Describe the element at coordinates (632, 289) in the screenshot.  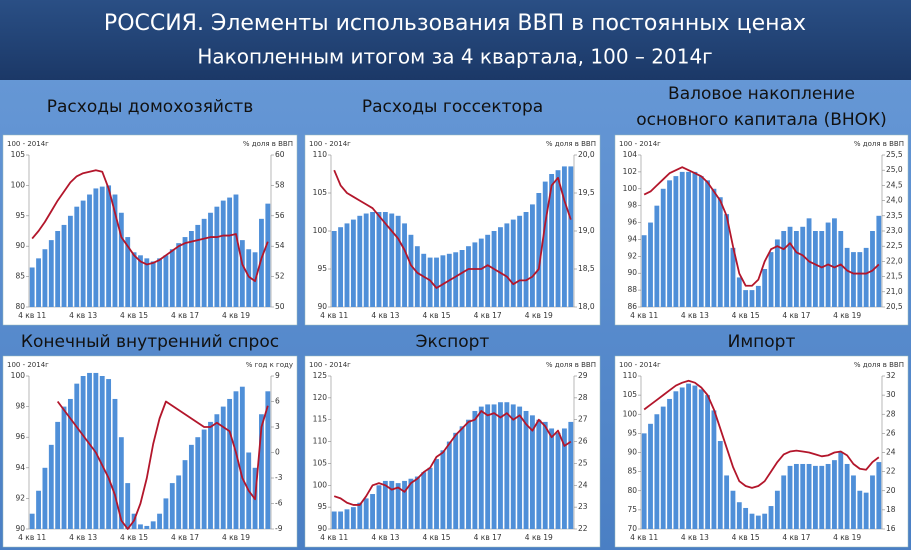
I see `y-tick-label: 88` at that location.